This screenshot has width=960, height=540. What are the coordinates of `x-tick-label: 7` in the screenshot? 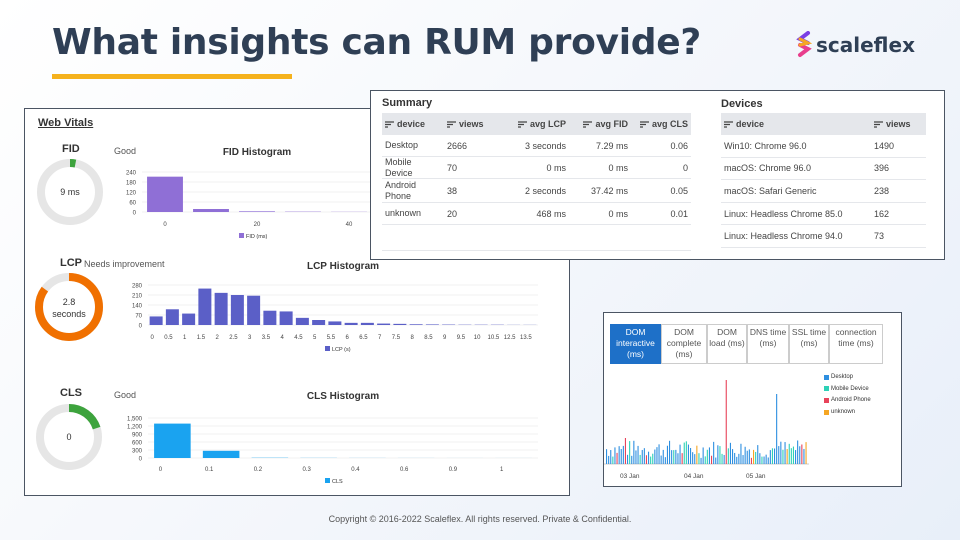 It's located at (380, 338).